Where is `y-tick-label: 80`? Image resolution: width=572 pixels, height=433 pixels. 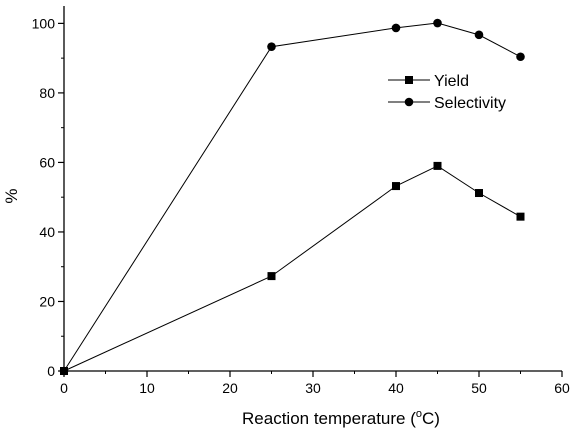 y-tick-label: 80 is located at coordinates (47, 93).